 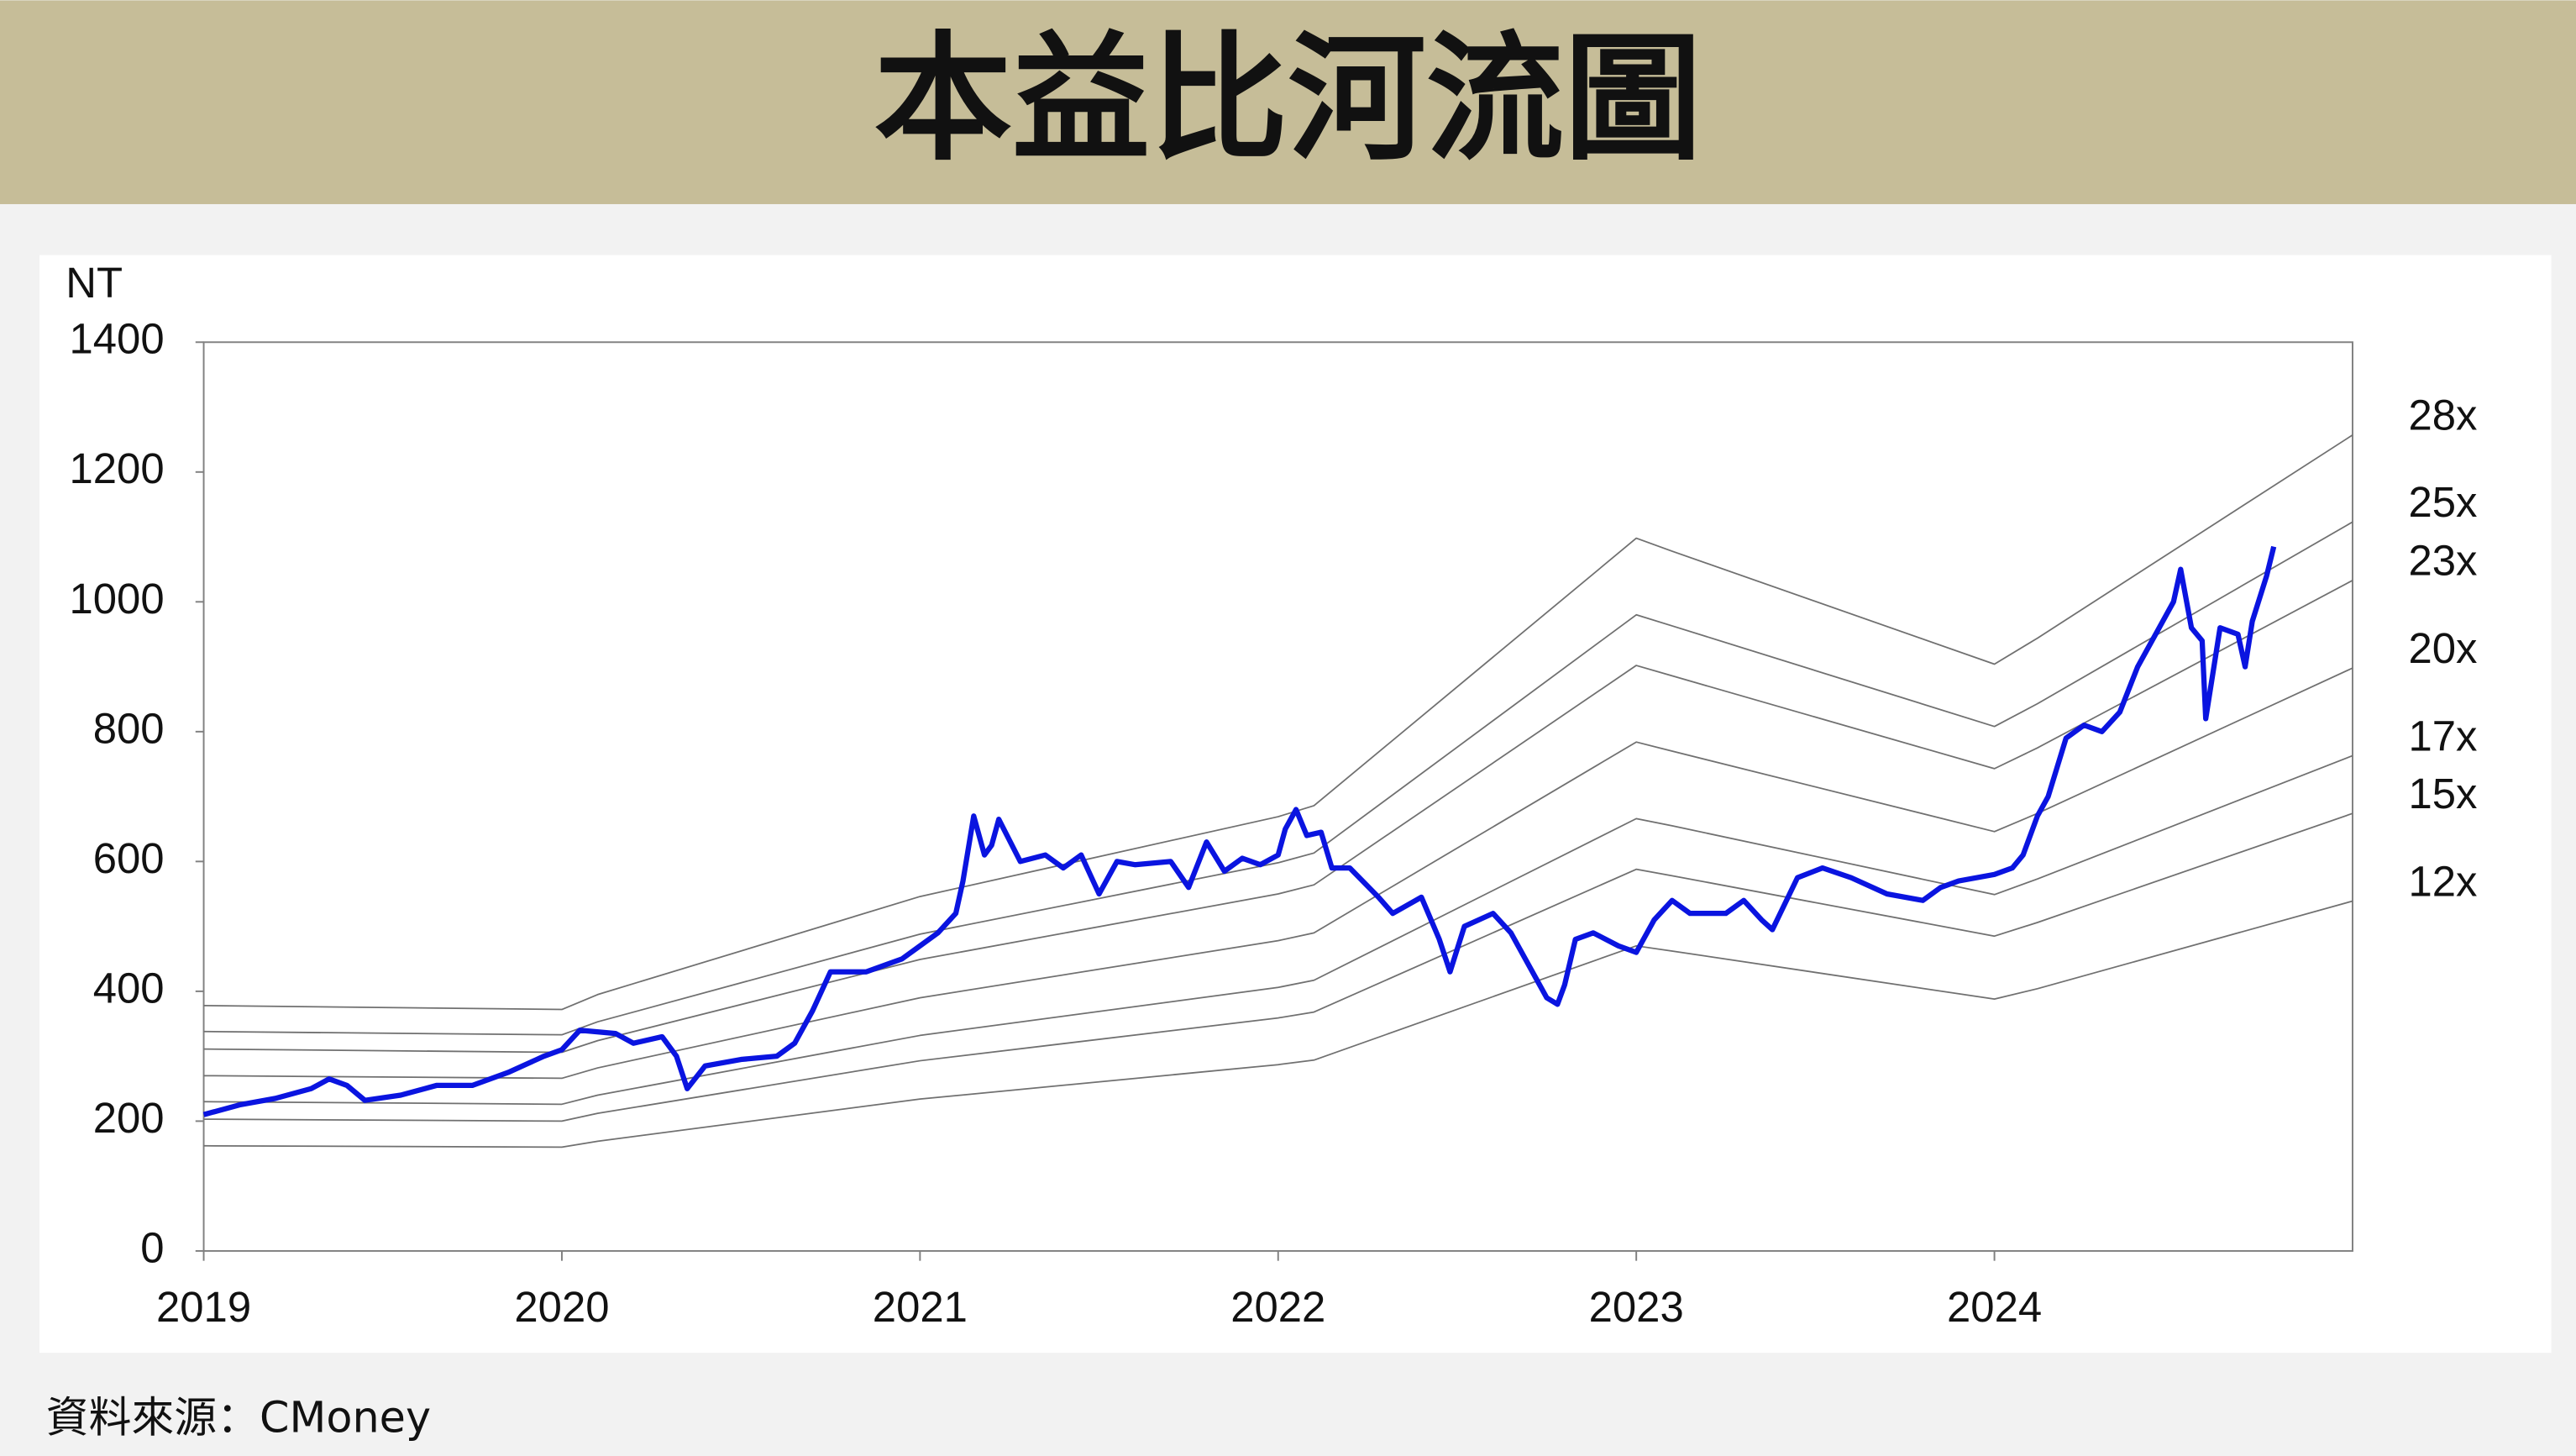 What do you see at coordinates (129, 988) in the screenshot?
I see `y-tick-label: 400` at bounding box center [129, 988].